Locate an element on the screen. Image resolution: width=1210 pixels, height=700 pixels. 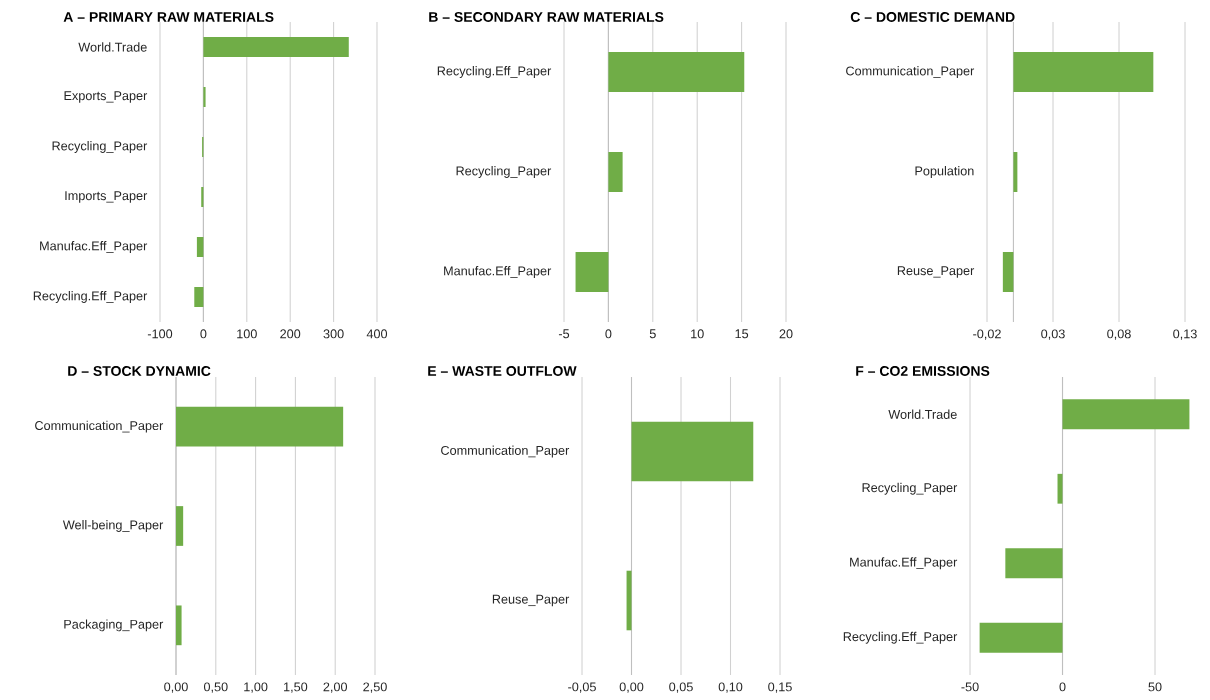
x-tick-label: -0,05 is located at coordinates (582, 687).